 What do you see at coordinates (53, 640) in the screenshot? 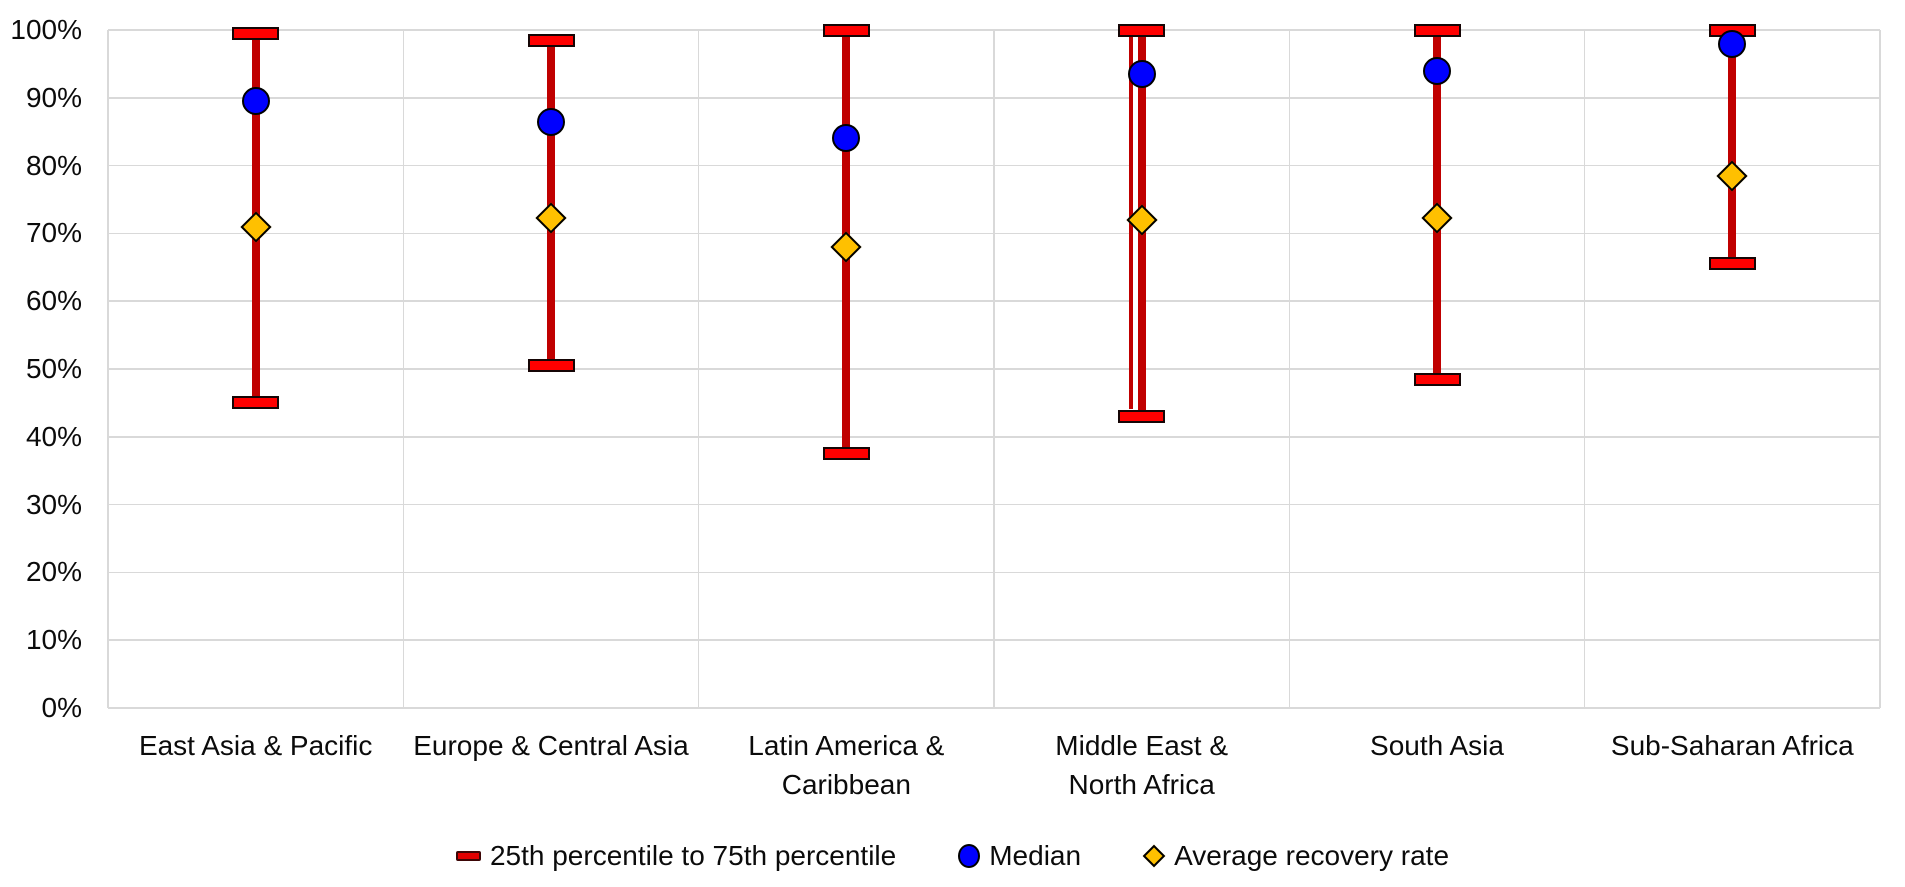
I see `y-tick-label: 10%` at bounding box center [53, 640].